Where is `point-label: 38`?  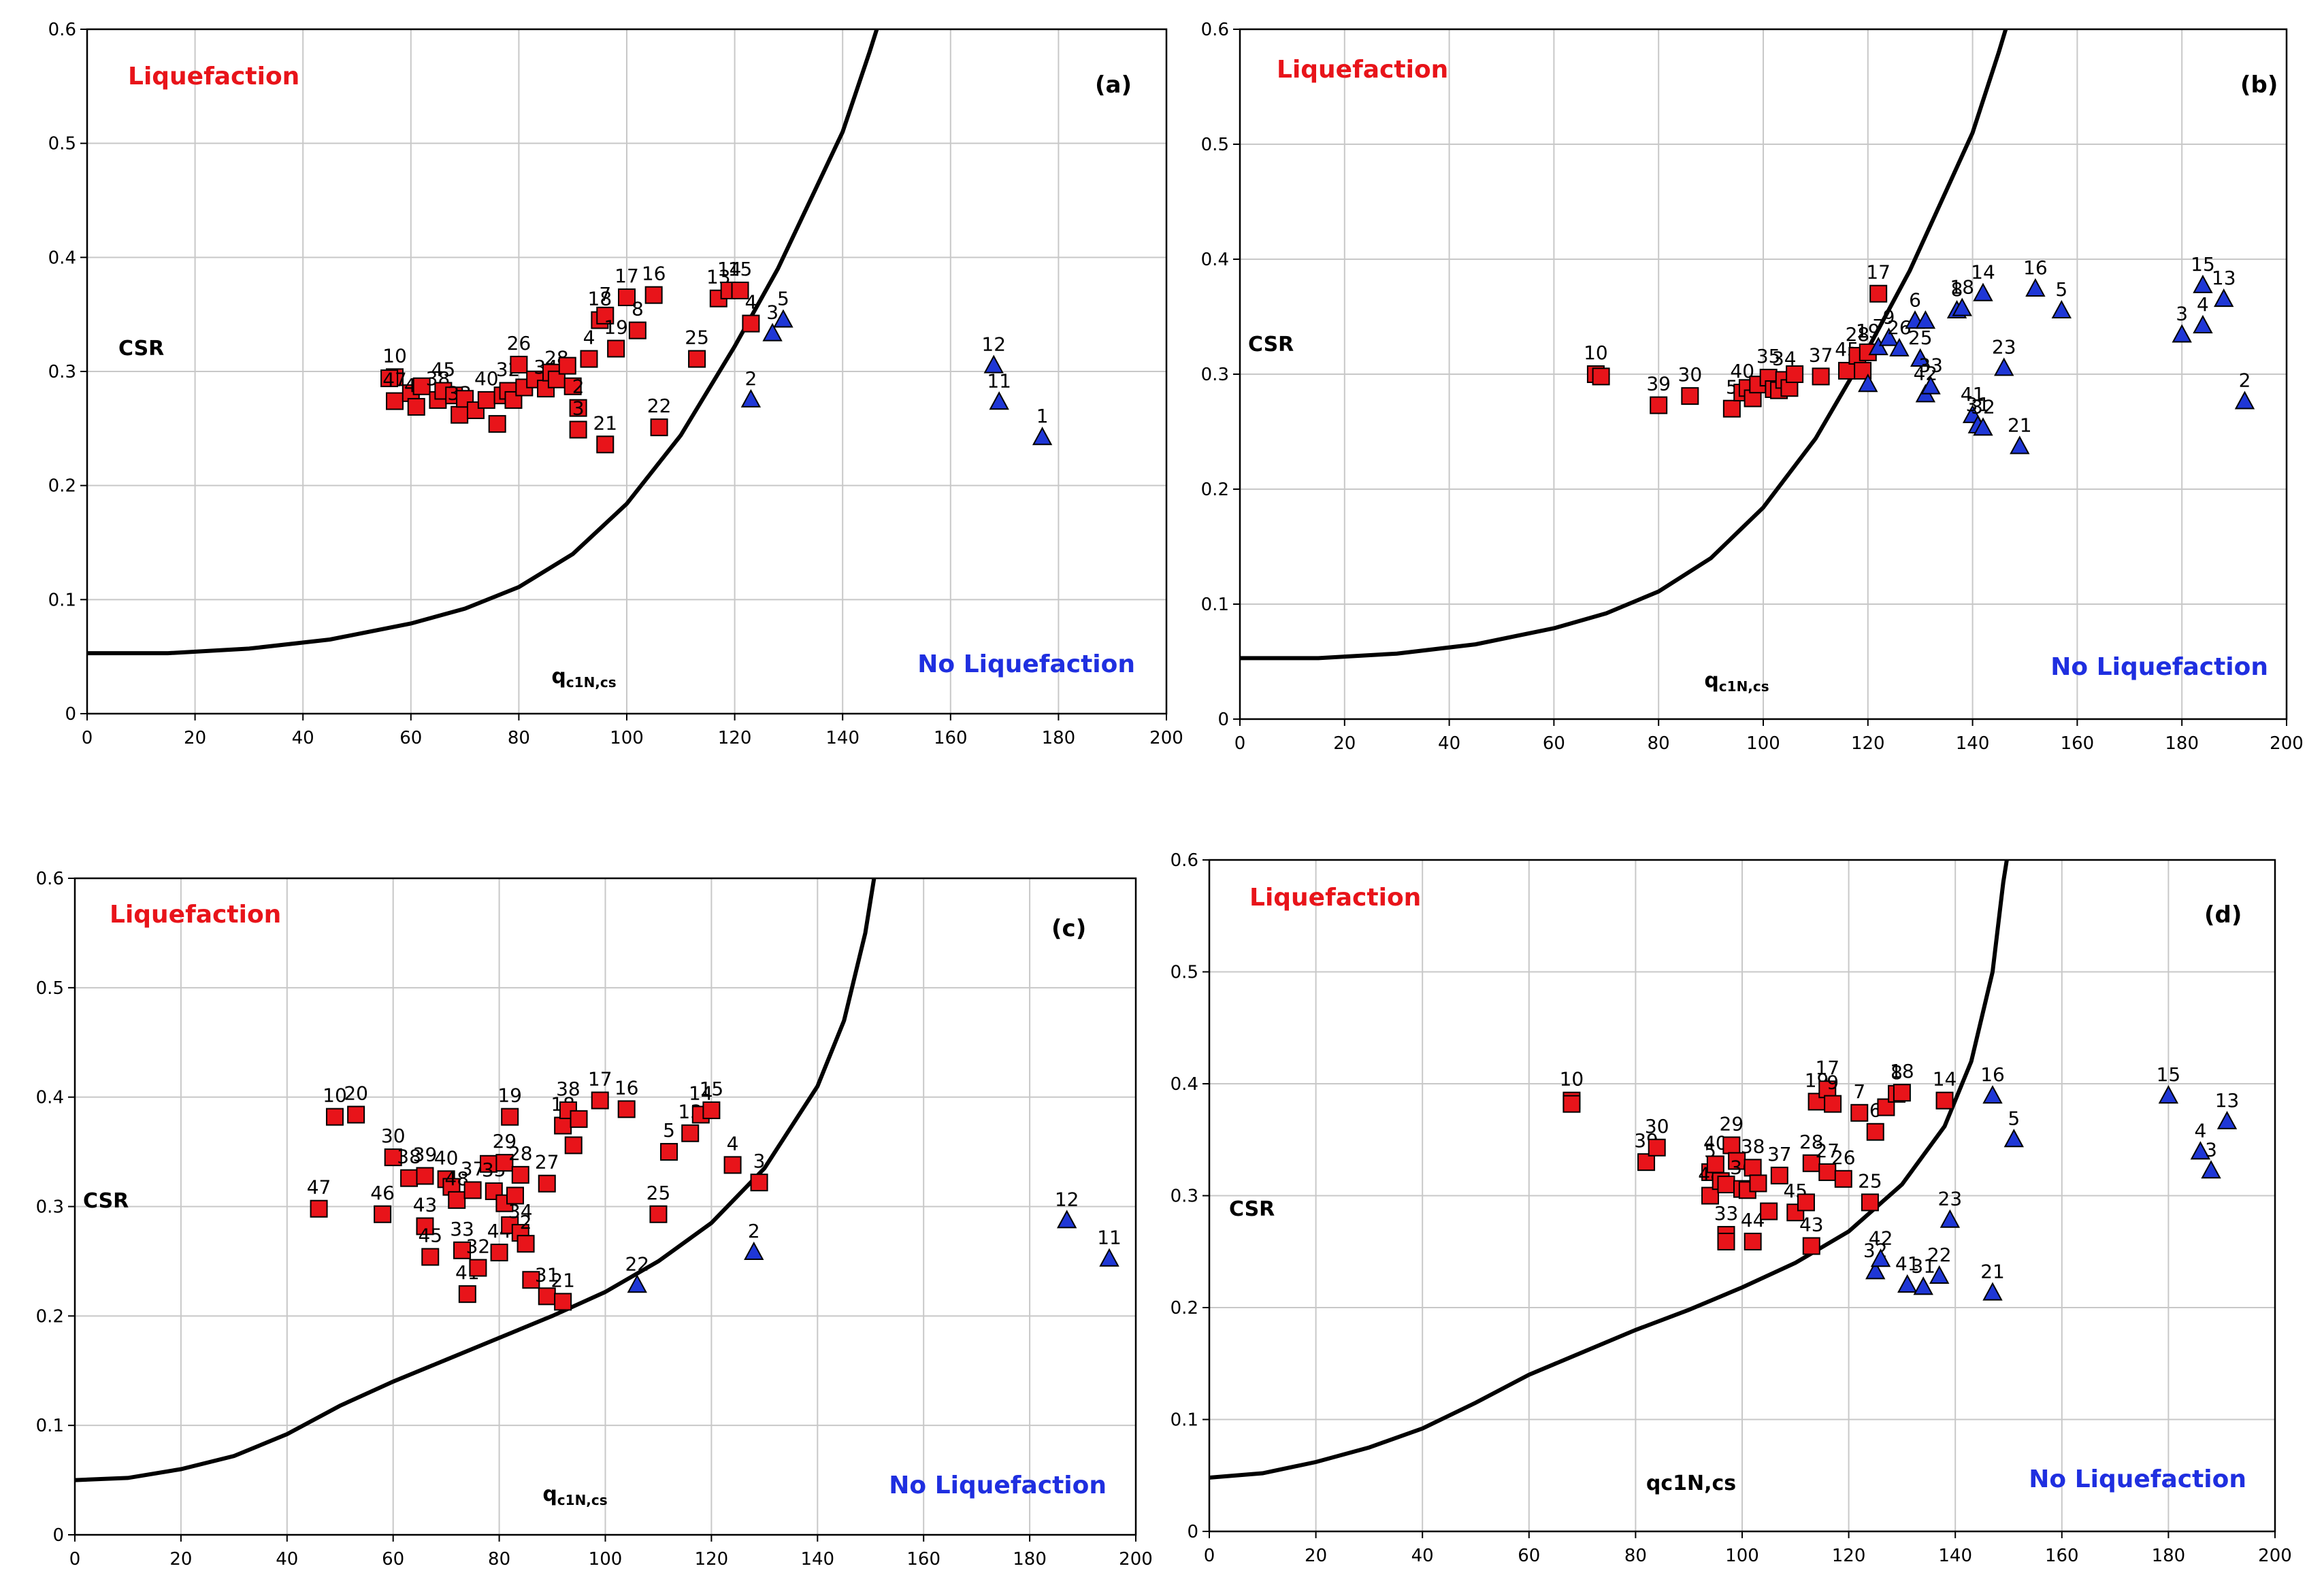
point-label: 38 is located at coordinates (568, 1089).